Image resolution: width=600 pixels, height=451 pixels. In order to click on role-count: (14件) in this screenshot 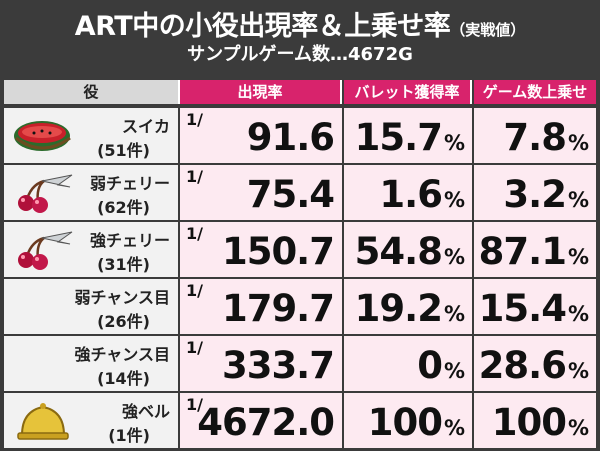, I will do `click(123, 378)`.